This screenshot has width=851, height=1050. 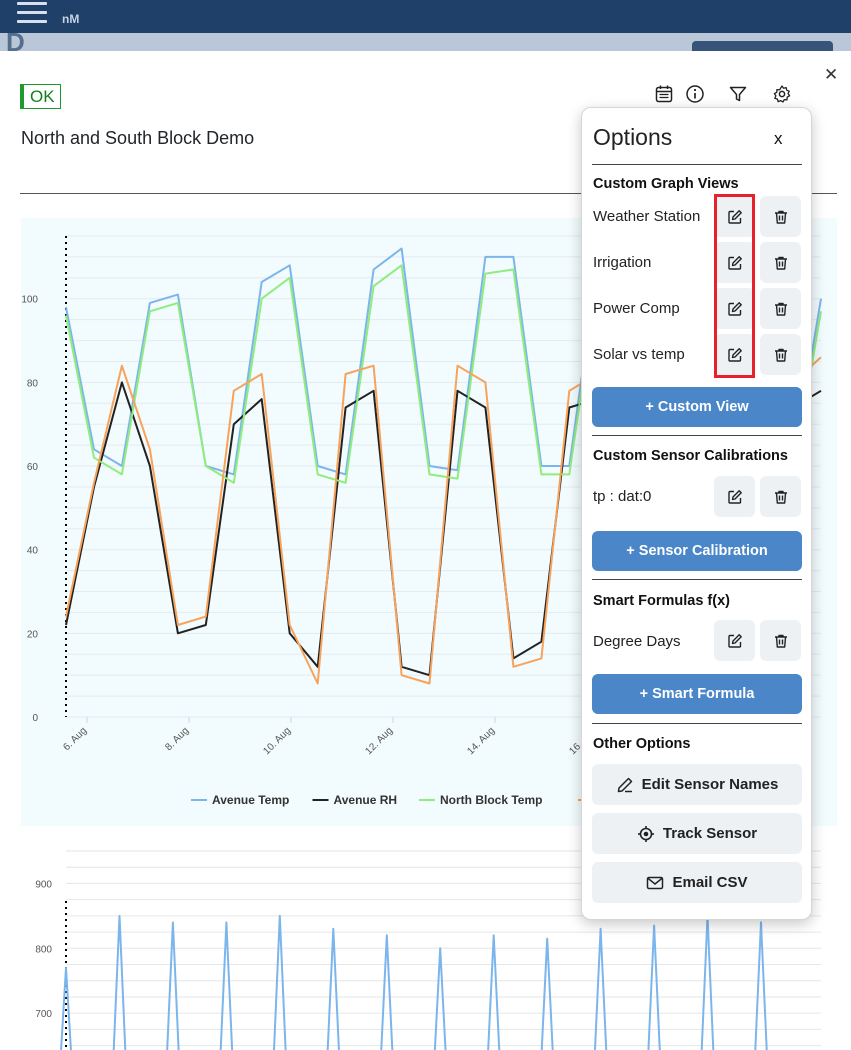 I want to click on brand-label: nM, so click(x=71, y=19).